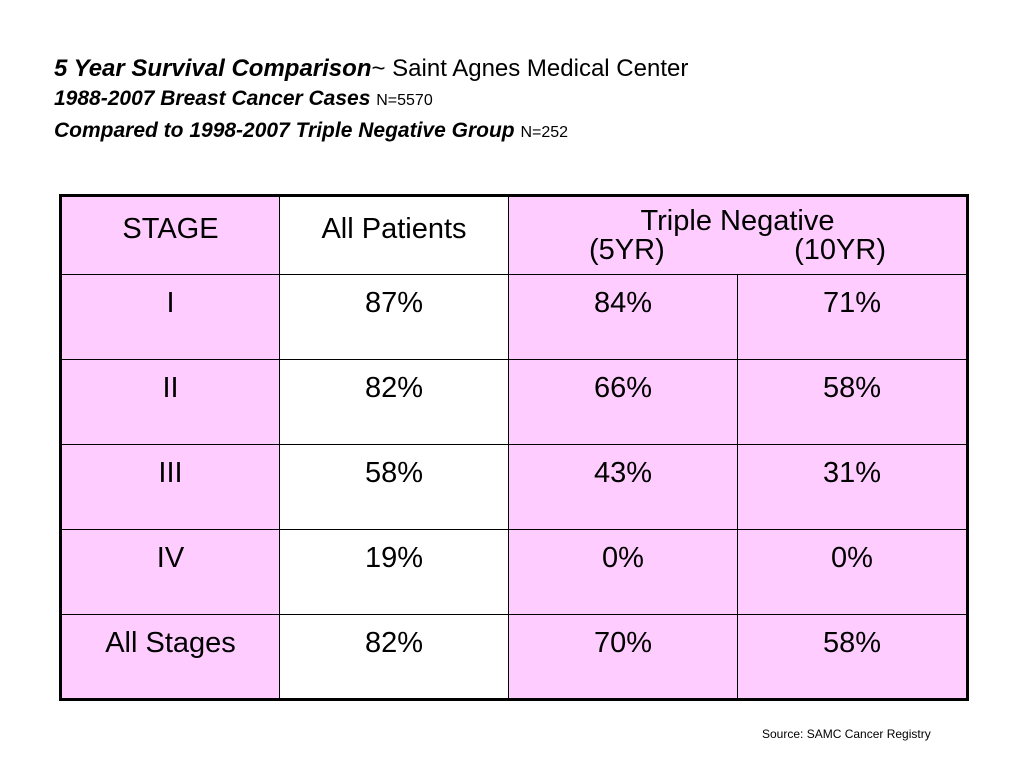 This screenshot has height=768, width=1024. What do you see at coordinates (394, 235) in the screenshot?
I see `header-all-patients: All Patients` at bounding box center [394, 235].